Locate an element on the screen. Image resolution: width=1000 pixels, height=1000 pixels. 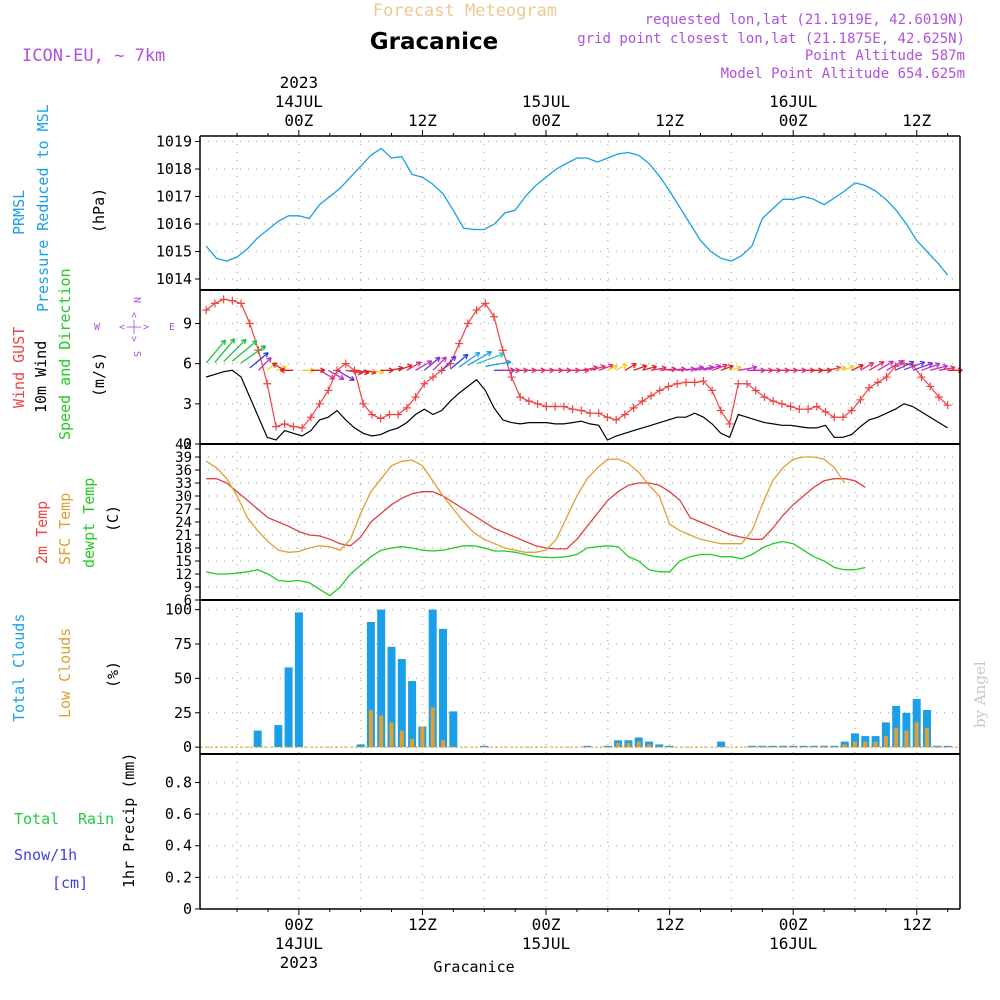
temp-tick-label: 30 is located at coordinates (183, 497).